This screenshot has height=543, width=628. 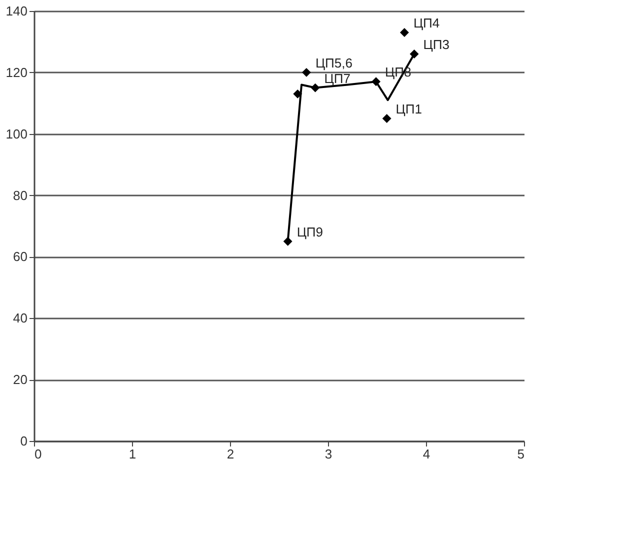 I want to click on y-tick-label: 80, so click(x=20, y=195).